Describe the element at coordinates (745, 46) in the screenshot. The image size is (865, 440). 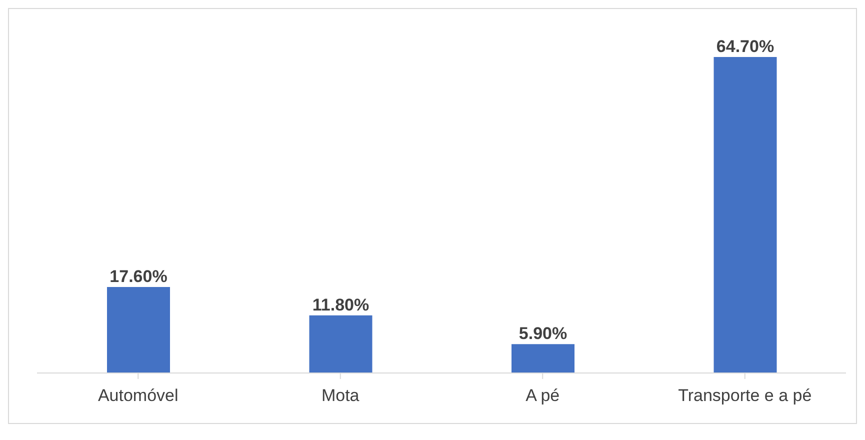
I see `data-label: 64.70%` at that location.